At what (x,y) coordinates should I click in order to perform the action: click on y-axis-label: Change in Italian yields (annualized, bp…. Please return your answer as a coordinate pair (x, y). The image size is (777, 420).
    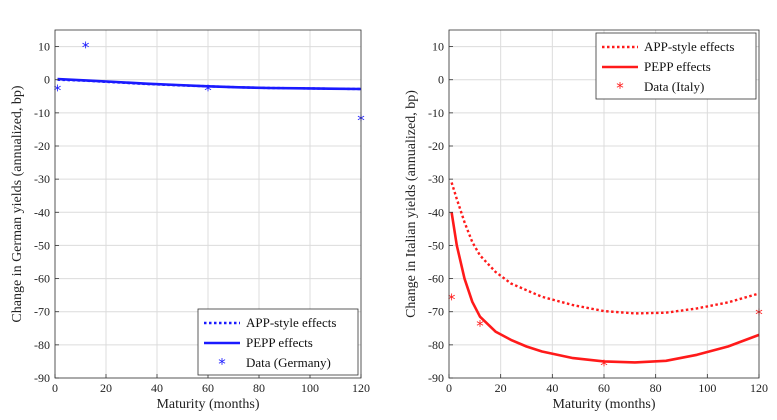
    Looking at the image, I should click on (411, 204).